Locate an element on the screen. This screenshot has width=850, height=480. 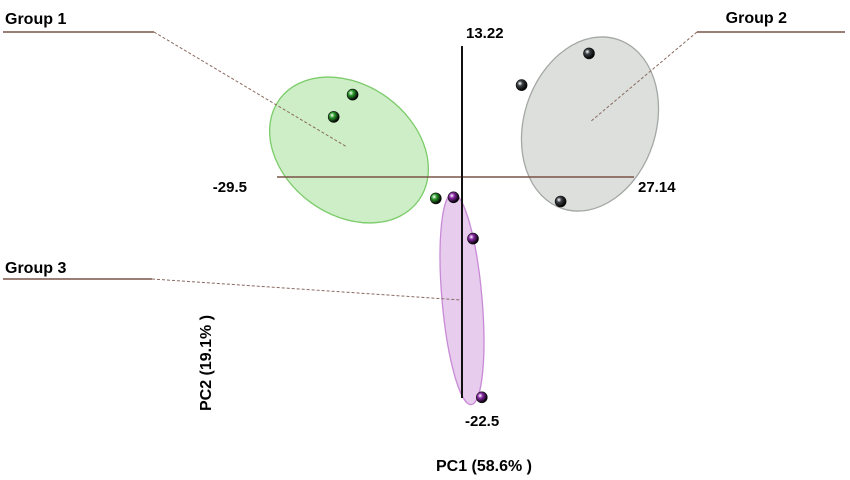
group-1-label: Group 1 is located at coordinates (35, 19).